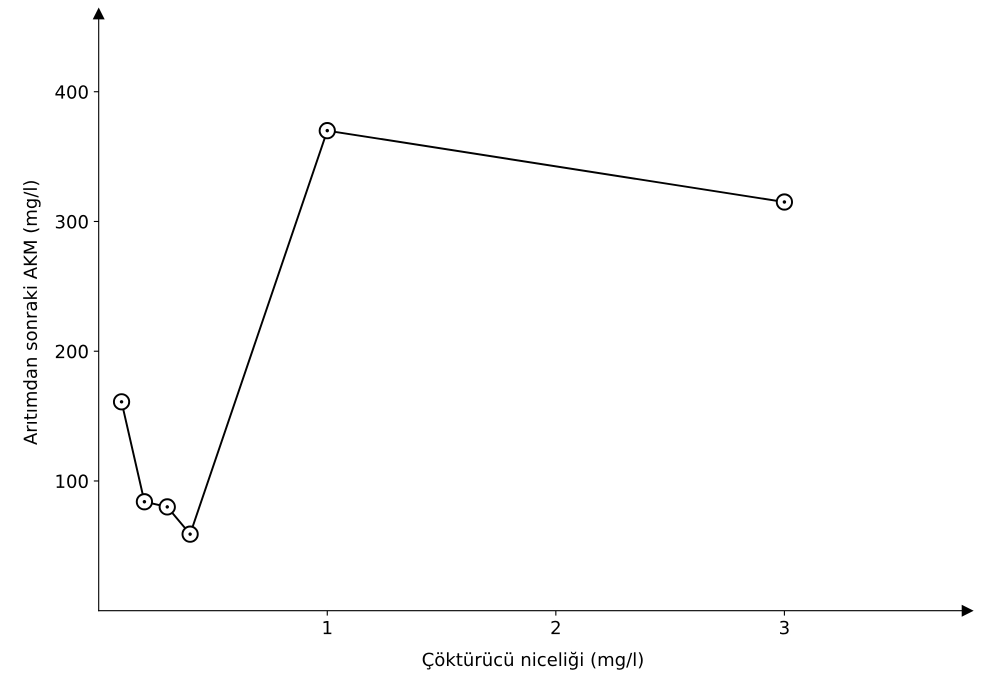 This screenshot has width=987, height=694. Describe the element at coordinates (71, 92) in the screenshot. I see `y-tick-label: 400` at that location.